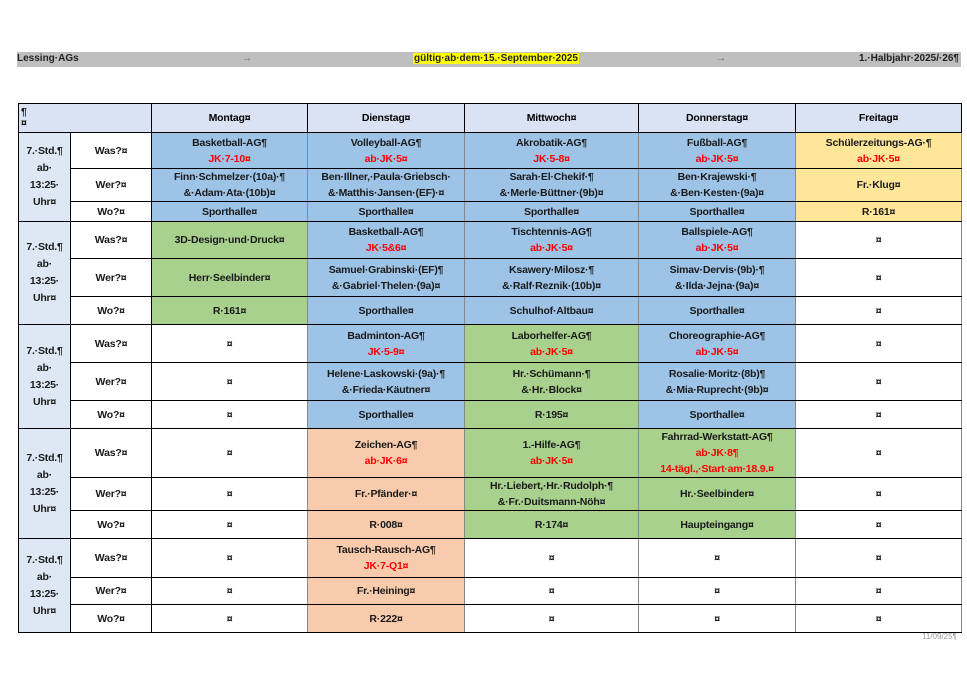 This screenshot has height=677, width=967. I want to click on schedule-cell: R·195¤, so click(552, 414).